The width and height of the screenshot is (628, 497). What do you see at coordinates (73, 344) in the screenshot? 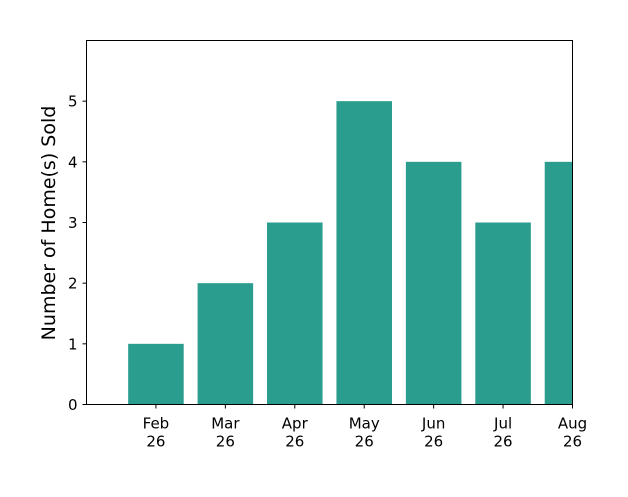
I see `y-tick-label: 1` at bounding box center [73, 344].